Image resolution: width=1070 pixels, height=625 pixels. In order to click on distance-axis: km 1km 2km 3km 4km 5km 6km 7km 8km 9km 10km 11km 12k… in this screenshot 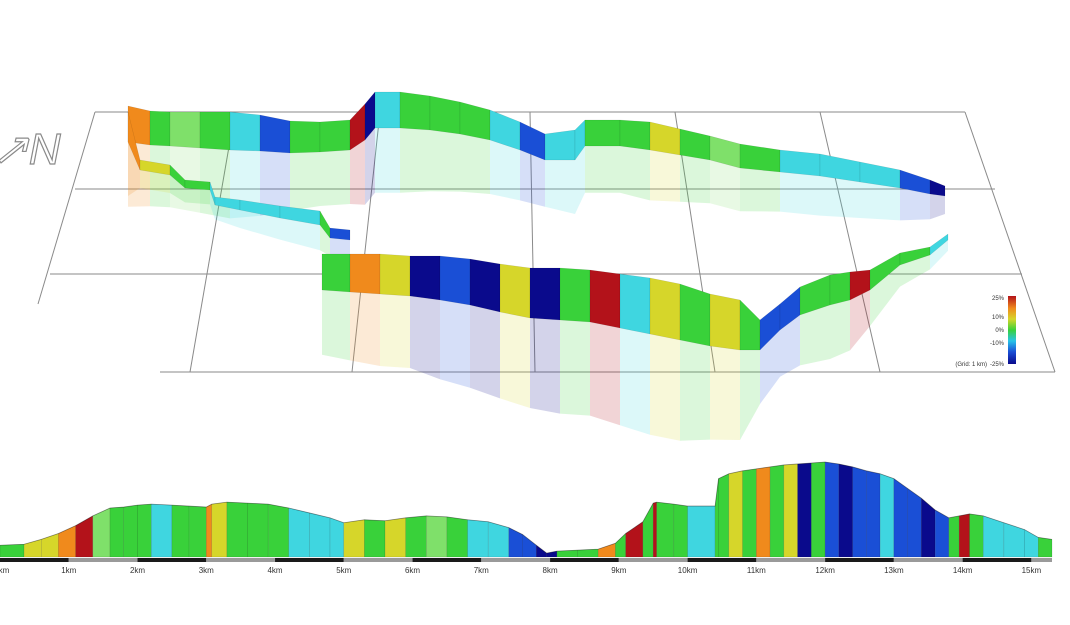, I will do `click(526, 566)`.